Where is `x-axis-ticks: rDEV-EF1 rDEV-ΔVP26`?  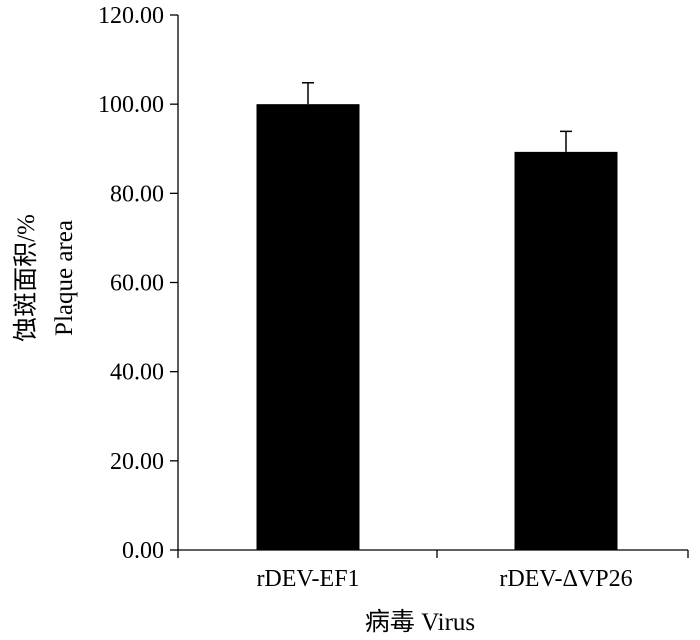 x-axis-ticks: rDEV-EF1 rDEV-ΔVP26 is located at coordinates (433, 571).